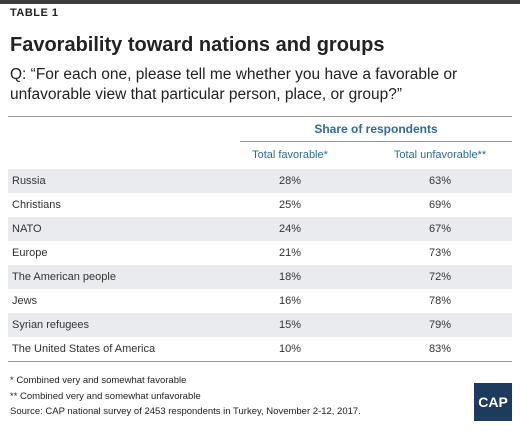 This screenshot has width=520, height=434. What do you see at coordinates (260, 2) in the screenshot?
I see `top-bar` at bounding box center [260, 2].